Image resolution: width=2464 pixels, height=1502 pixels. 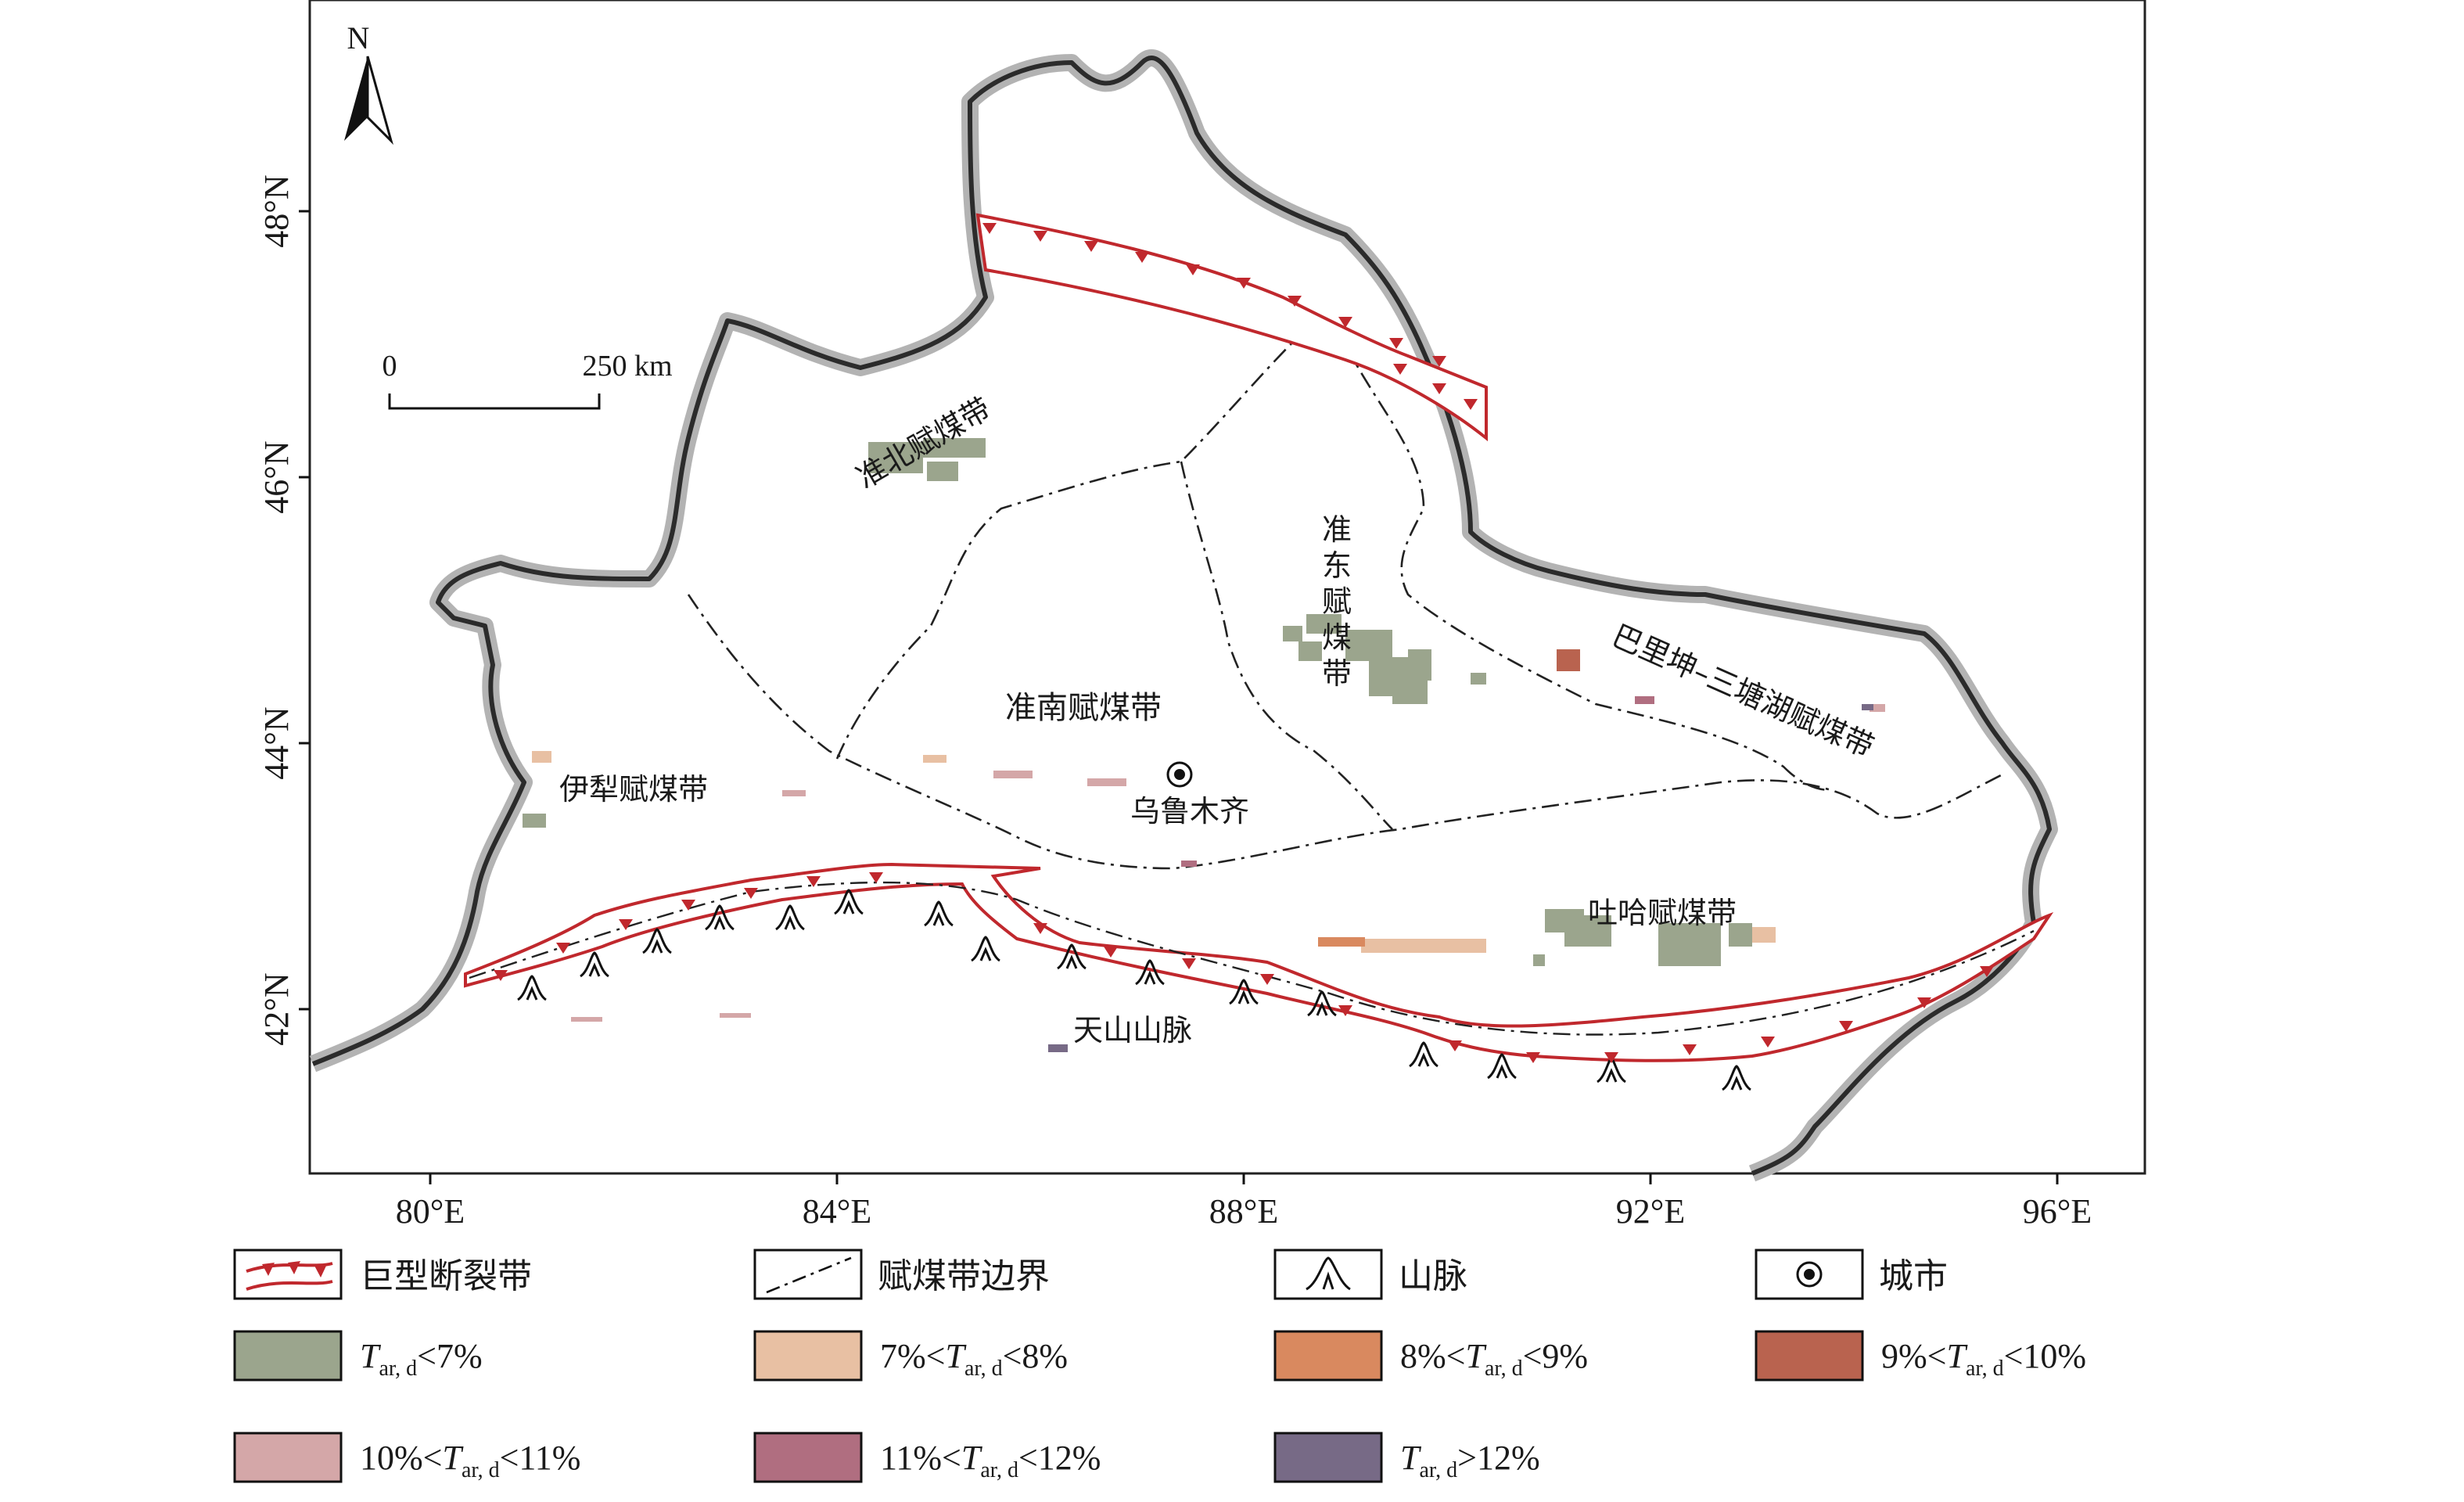 I want to click on legend-fault: 巨型断裂带, so click(x=382, y=1274).